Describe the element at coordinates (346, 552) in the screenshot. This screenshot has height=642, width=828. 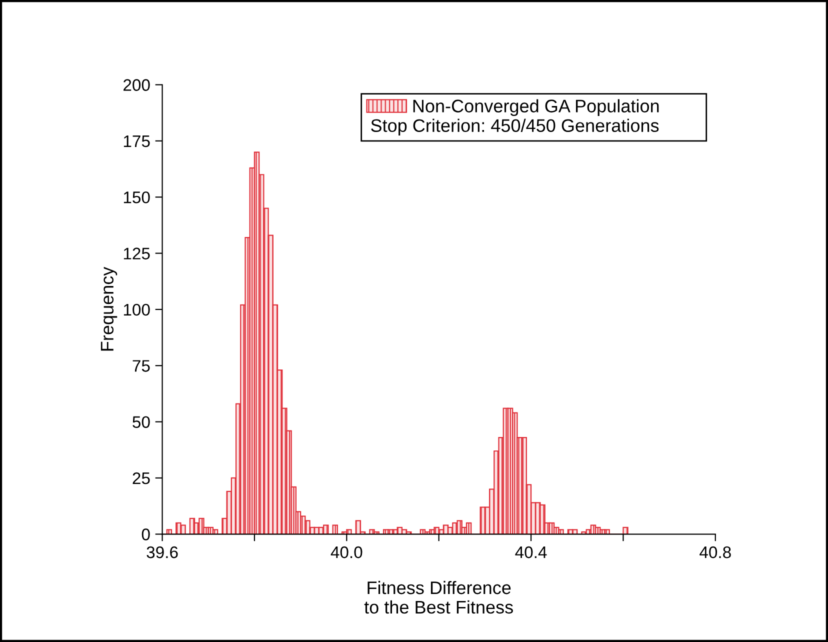
I see `x-tick-label: 40.0` at that location.